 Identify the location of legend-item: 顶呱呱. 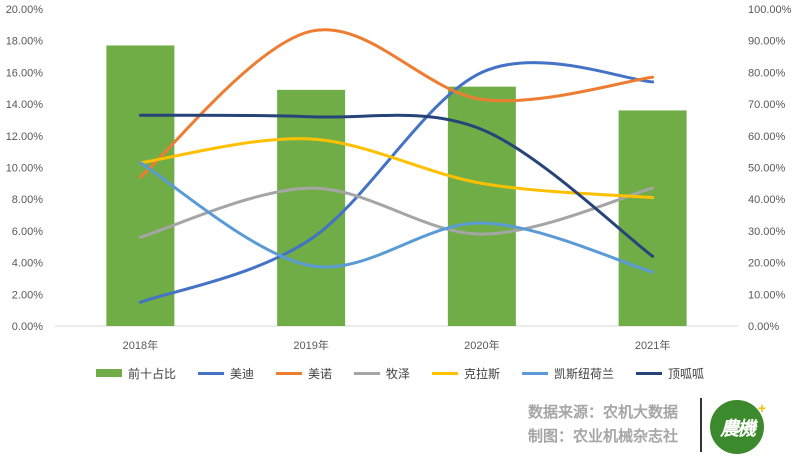
(670, 373).